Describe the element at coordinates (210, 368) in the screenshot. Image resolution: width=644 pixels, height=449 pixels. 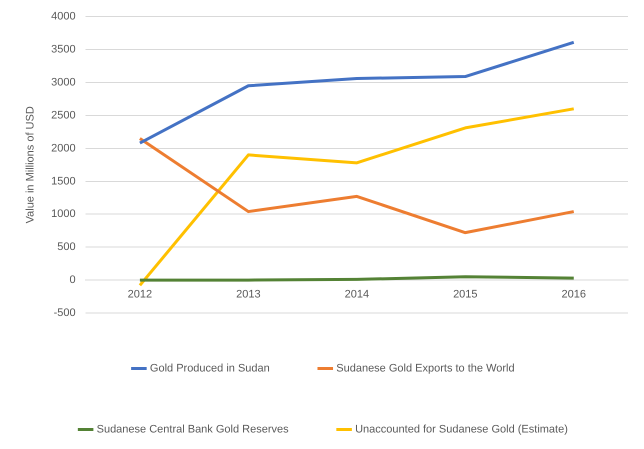
I see `legend-label: Gold Produced in Sudan` at that location.